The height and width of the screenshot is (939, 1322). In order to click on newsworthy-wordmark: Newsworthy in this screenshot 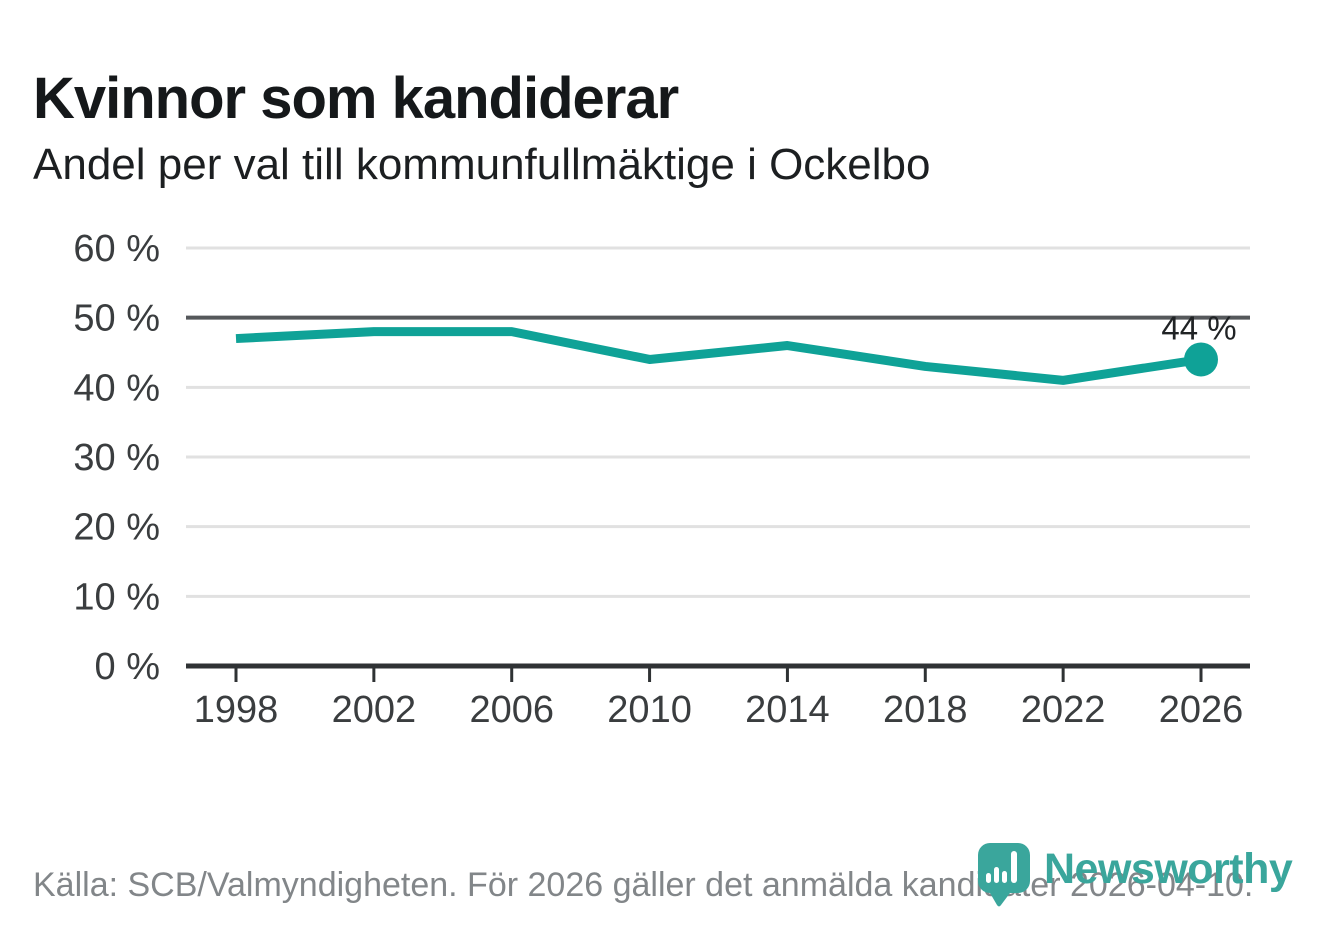, I will do `click(1168, 869)`.